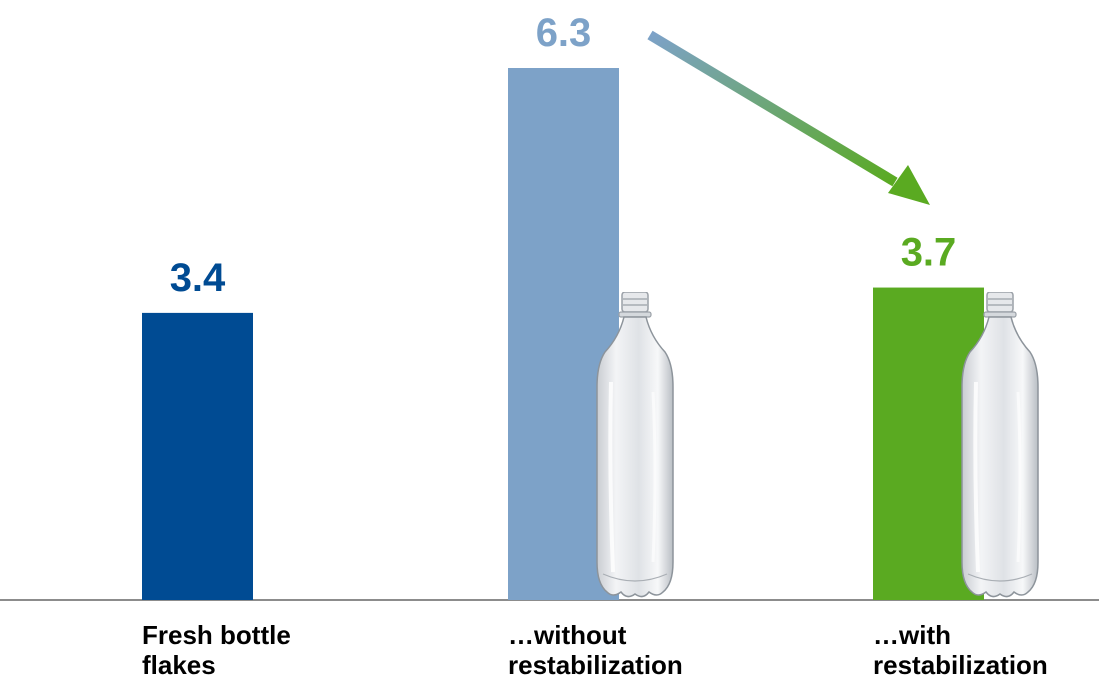 This screenshot has width=1099, height=683. I want to click on data-label-fresh-bottle-flakes: 3.4, so click(198, 278).